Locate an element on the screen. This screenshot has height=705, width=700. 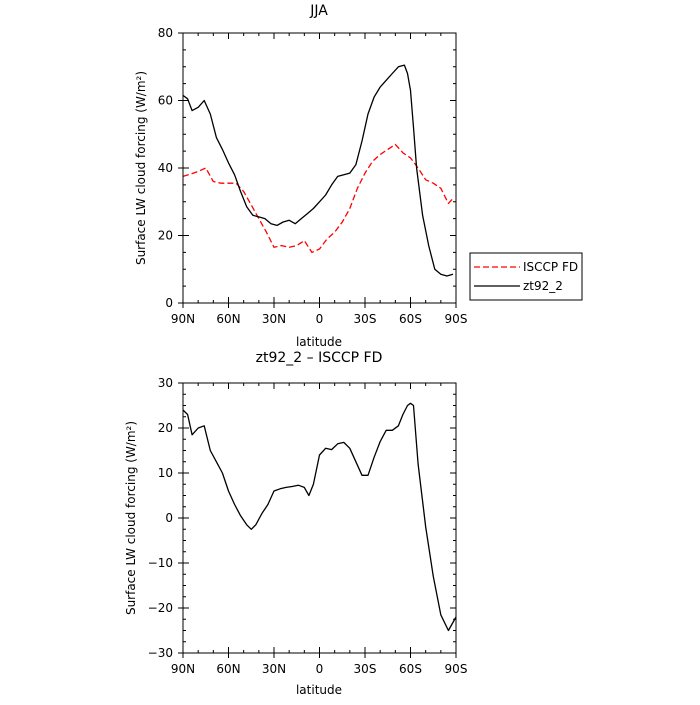
top-chart-y-tick-label: 0 is located at coordinates (169, 303).